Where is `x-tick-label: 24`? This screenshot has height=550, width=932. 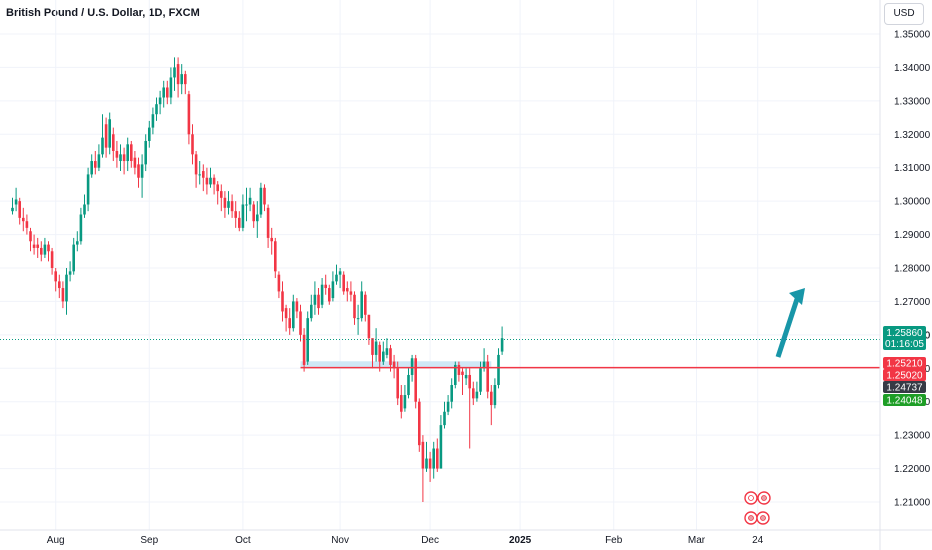 x-tick-label: 24 is located at coordinates (758, 540).